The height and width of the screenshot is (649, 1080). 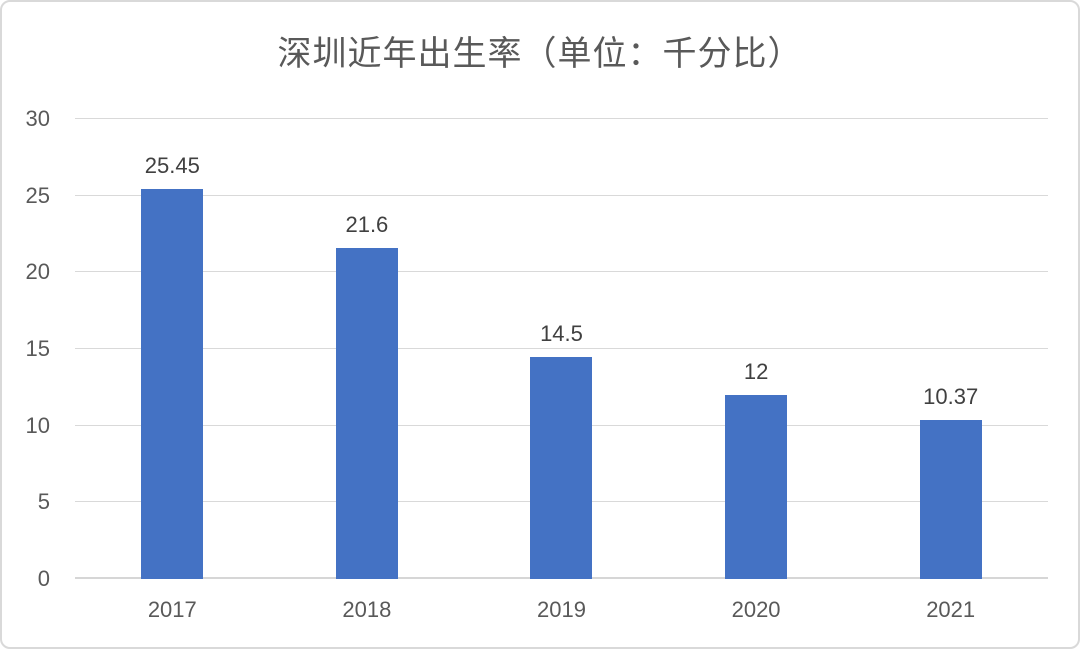 I want to click on chart-title: 深圳近年出生率（单位：千分比）, so click(x=540, y=54).